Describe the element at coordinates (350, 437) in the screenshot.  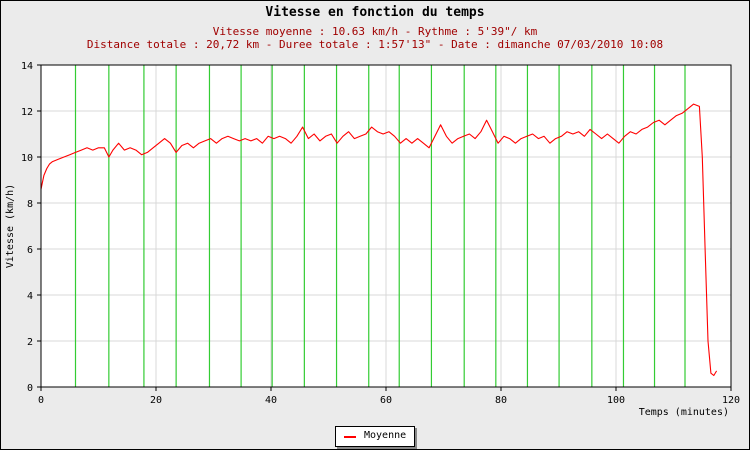
I see `legend-swatch-moyenne` at that location.